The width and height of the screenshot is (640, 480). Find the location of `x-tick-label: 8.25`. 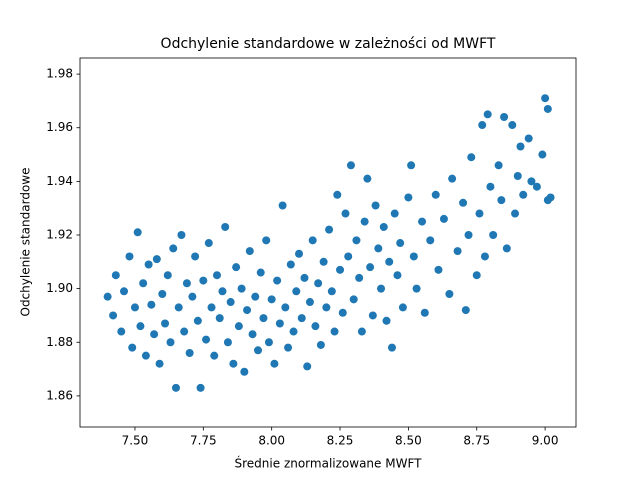

x-tick-label: 8.25 is located at coordinates (340, 441).